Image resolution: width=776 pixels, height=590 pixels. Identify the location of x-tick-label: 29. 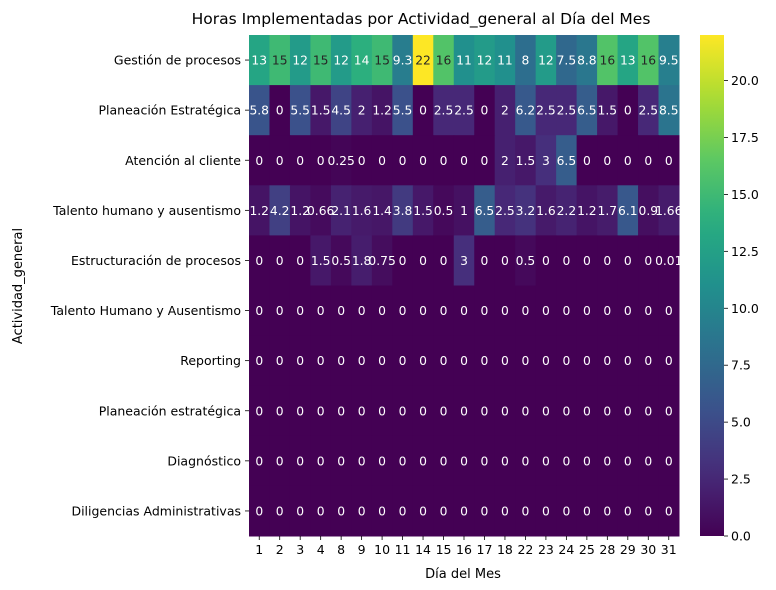
(628, 549).